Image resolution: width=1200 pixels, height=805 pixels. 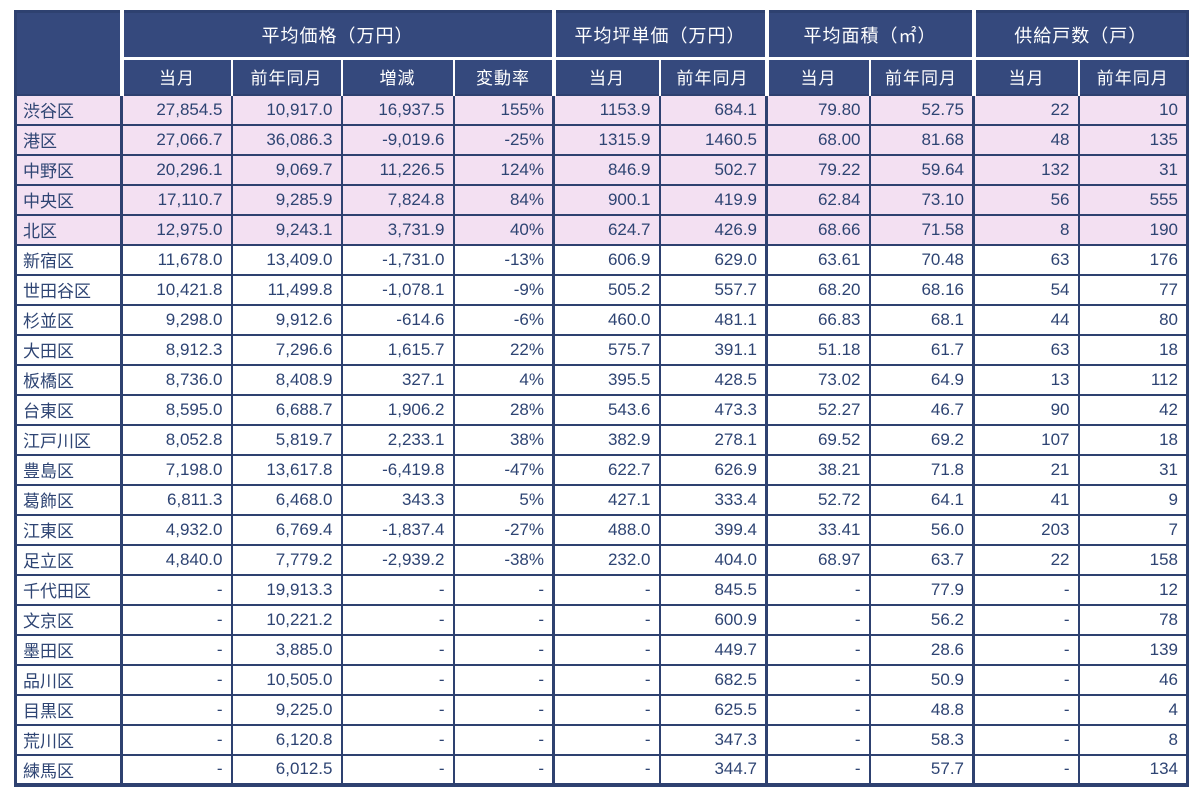 What do you see at coordinates (713, 589) in the screenshot?
I see `value-cell: 845.5` at bounding box center [713, 589].